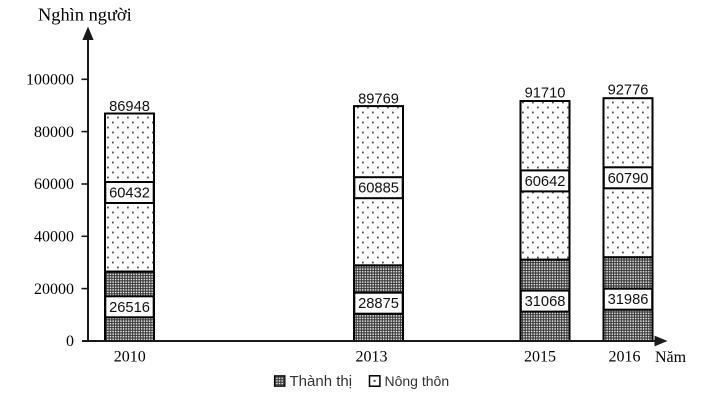 The width and height of the screenshot is (715, 400). Describe the element at coordinates (372, 357) in the screenshot. I see `svg-text: 2013` at that location.